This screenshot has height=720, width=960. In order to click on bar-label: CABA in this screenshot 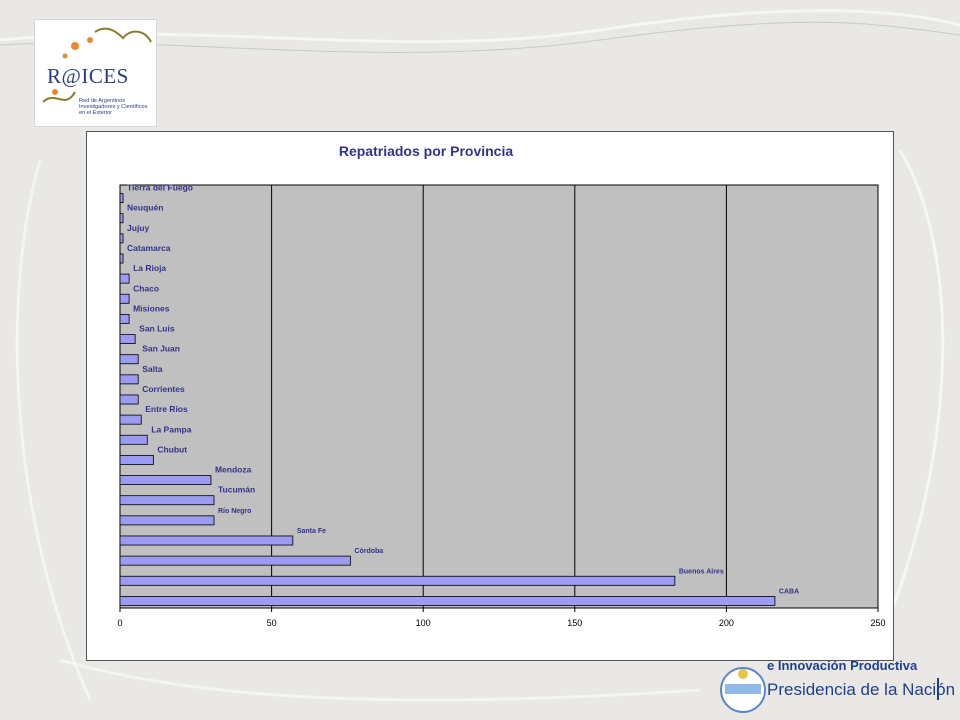, I will do `click(789, 591)`.